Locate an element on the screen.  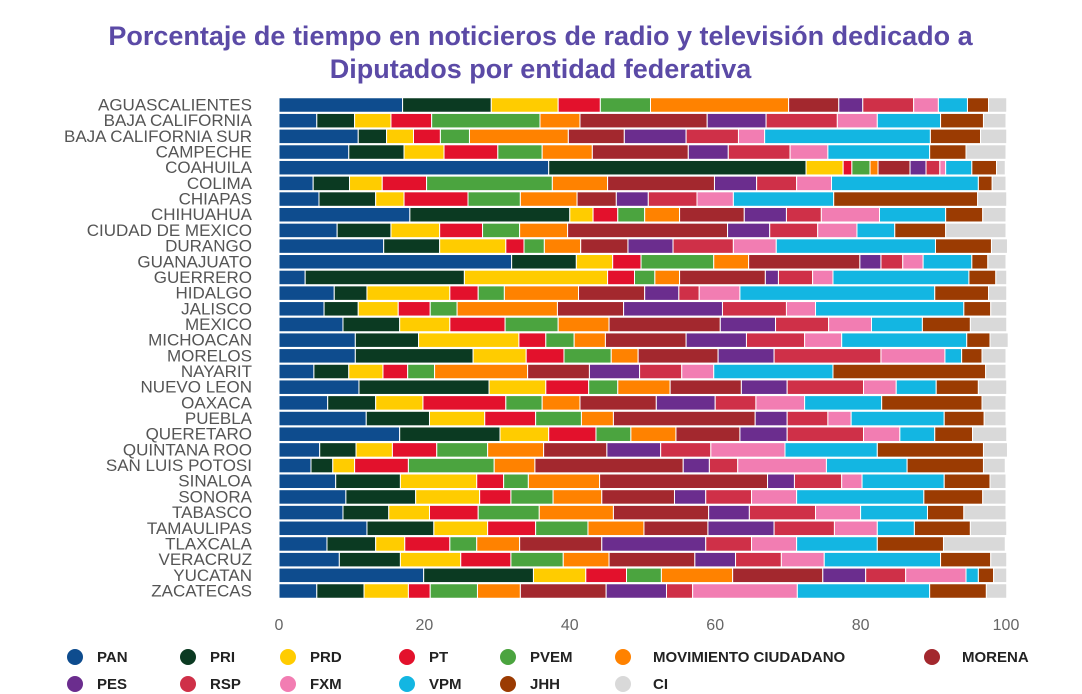
y-tick-label: GUERRERO is located at coordinates (203, 277).